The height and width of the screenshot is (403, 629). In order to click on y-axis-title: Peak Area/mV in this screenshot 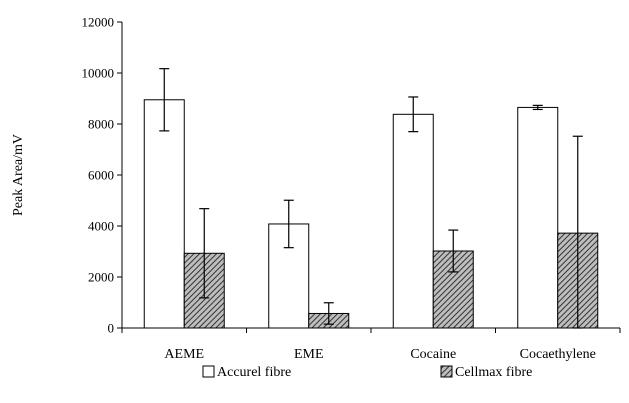, I will do `click(18, 175)`.